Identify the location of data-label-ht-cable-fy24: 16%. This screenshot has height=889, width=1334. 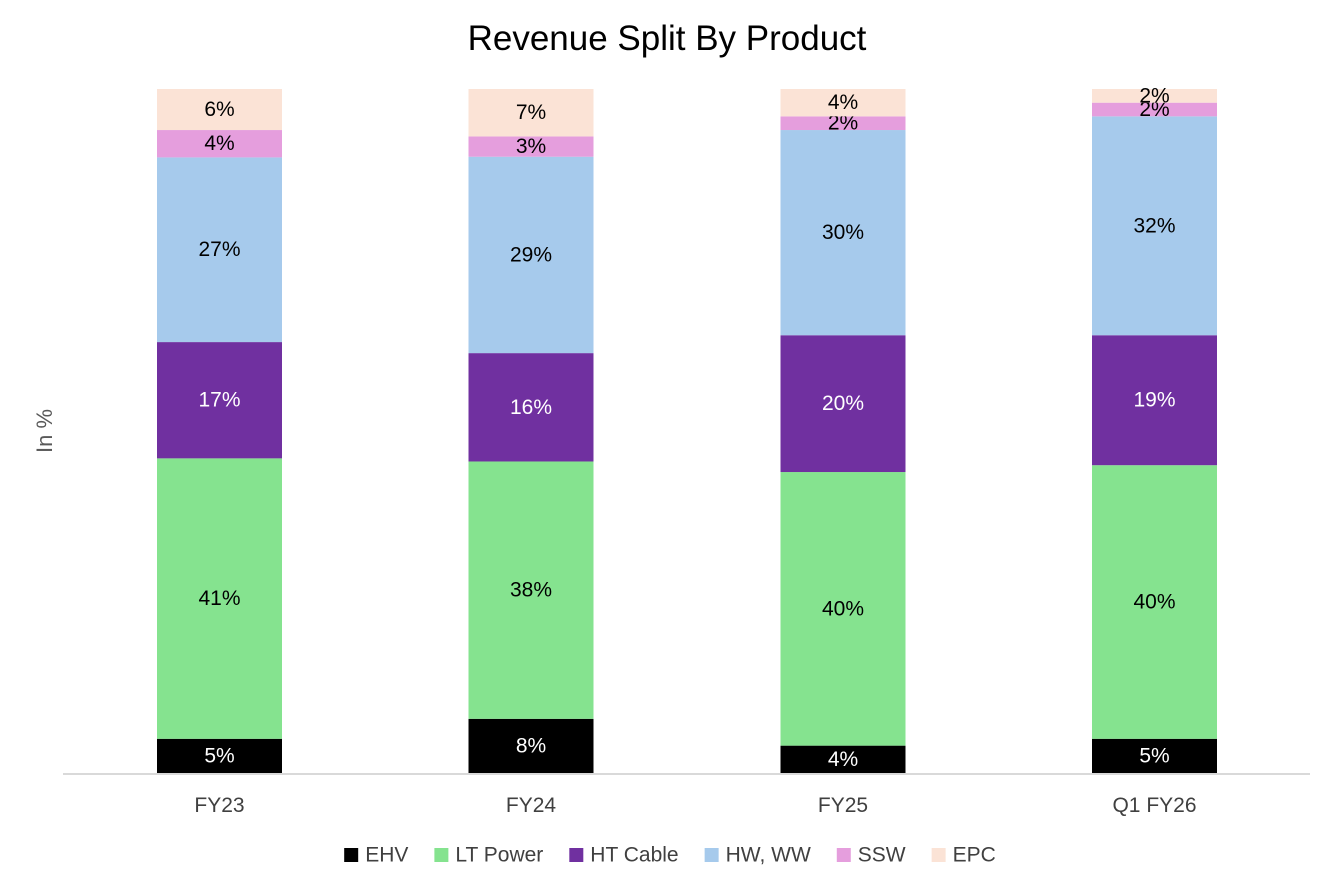
(531, 407).